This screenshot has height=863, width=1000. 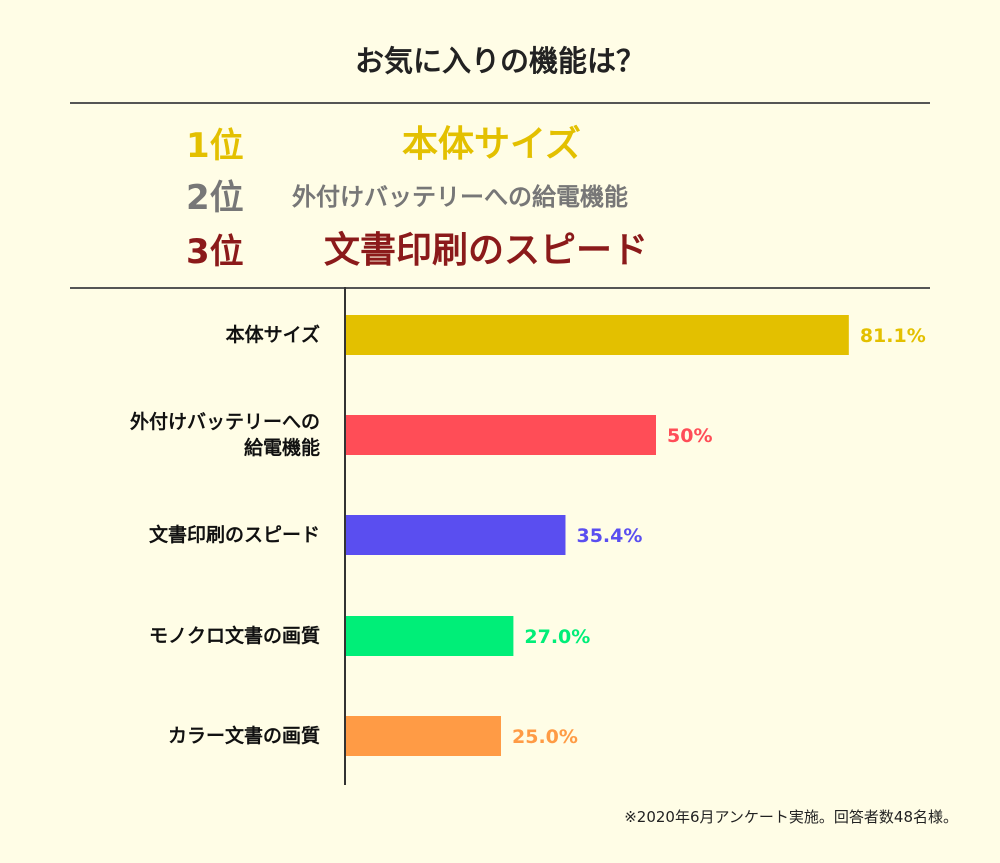 I want to click on category-label-line: 給電機能, so click(x=281, y=448).